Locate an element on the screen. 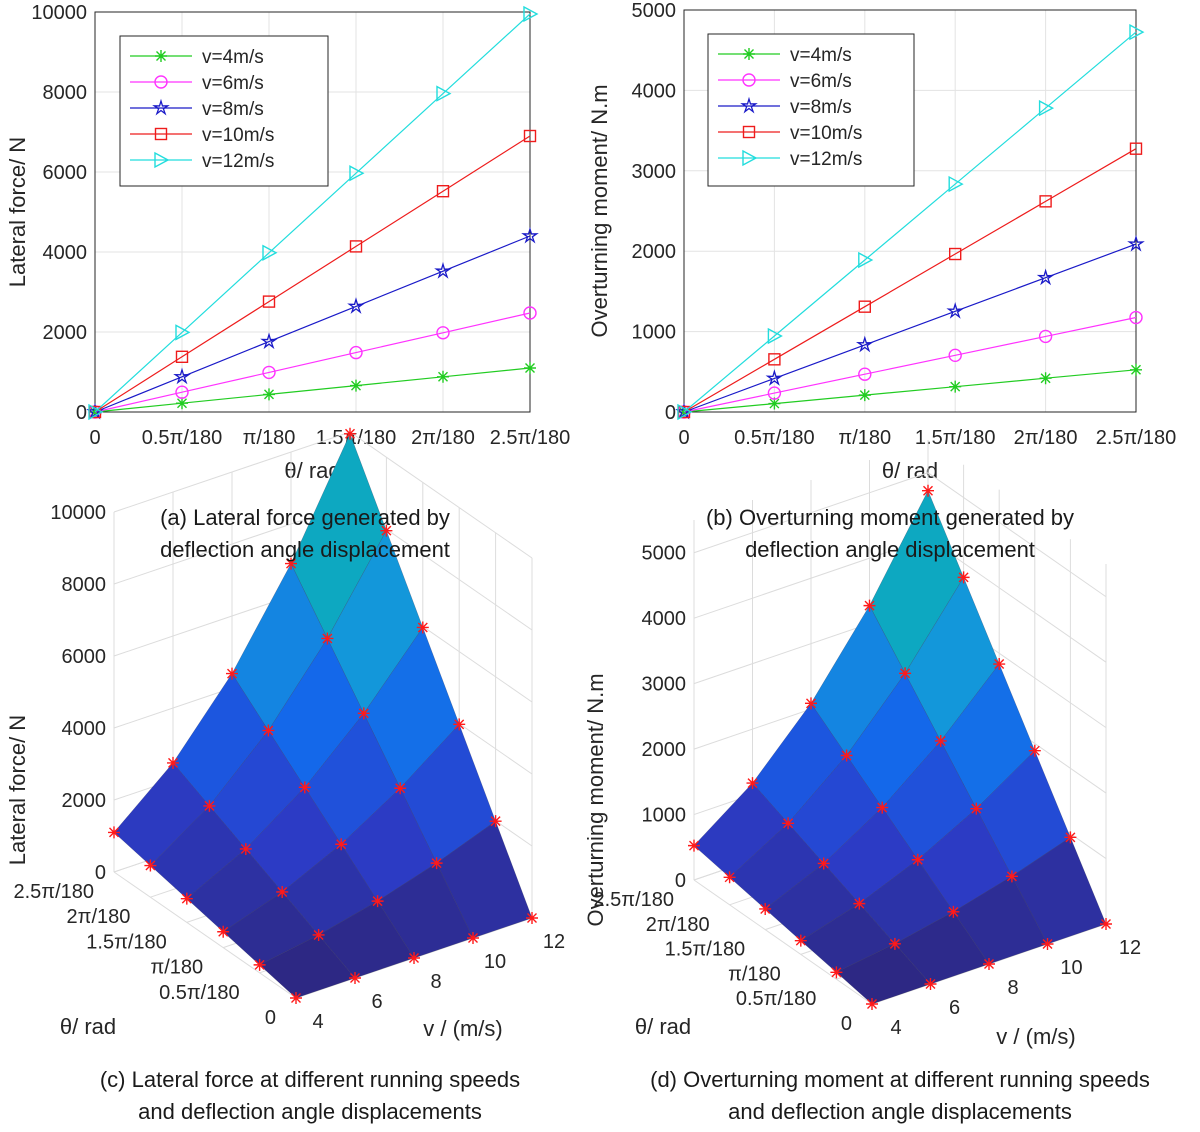 This screenshot has width=1200, height=1132. y-tick-label: 2000 is located at coordinates (654, 252).